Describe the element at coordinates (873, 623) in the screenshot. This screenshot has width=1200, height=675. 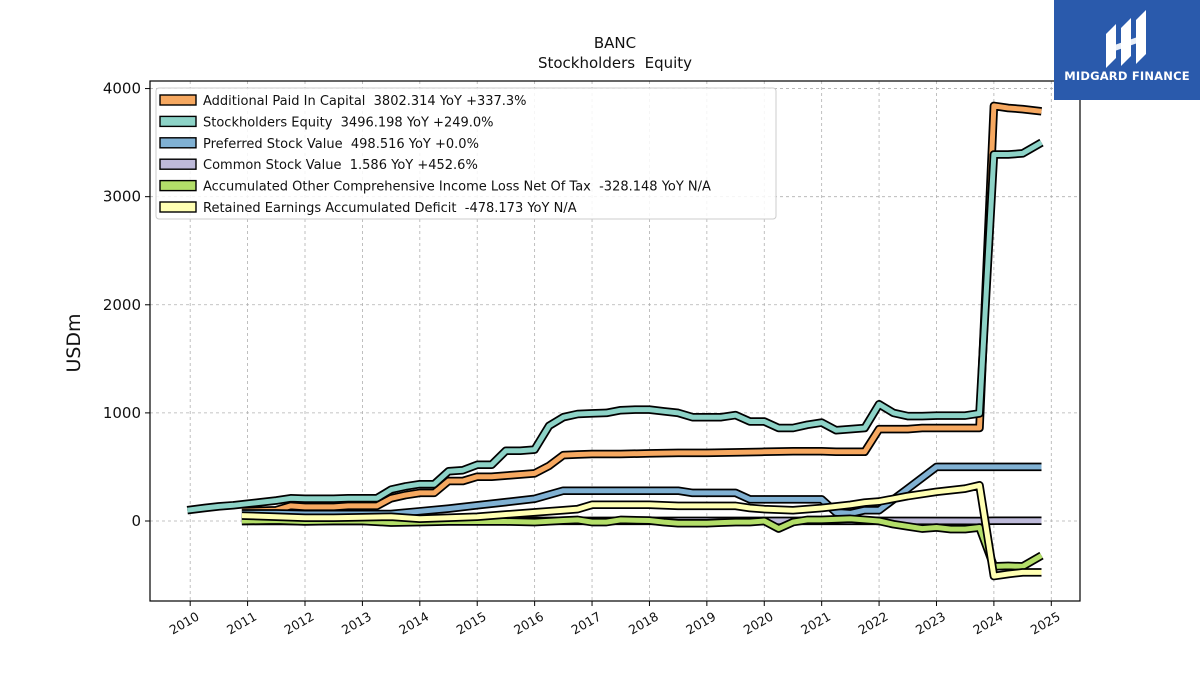
I see `x-tick-label: 2022` at that location.